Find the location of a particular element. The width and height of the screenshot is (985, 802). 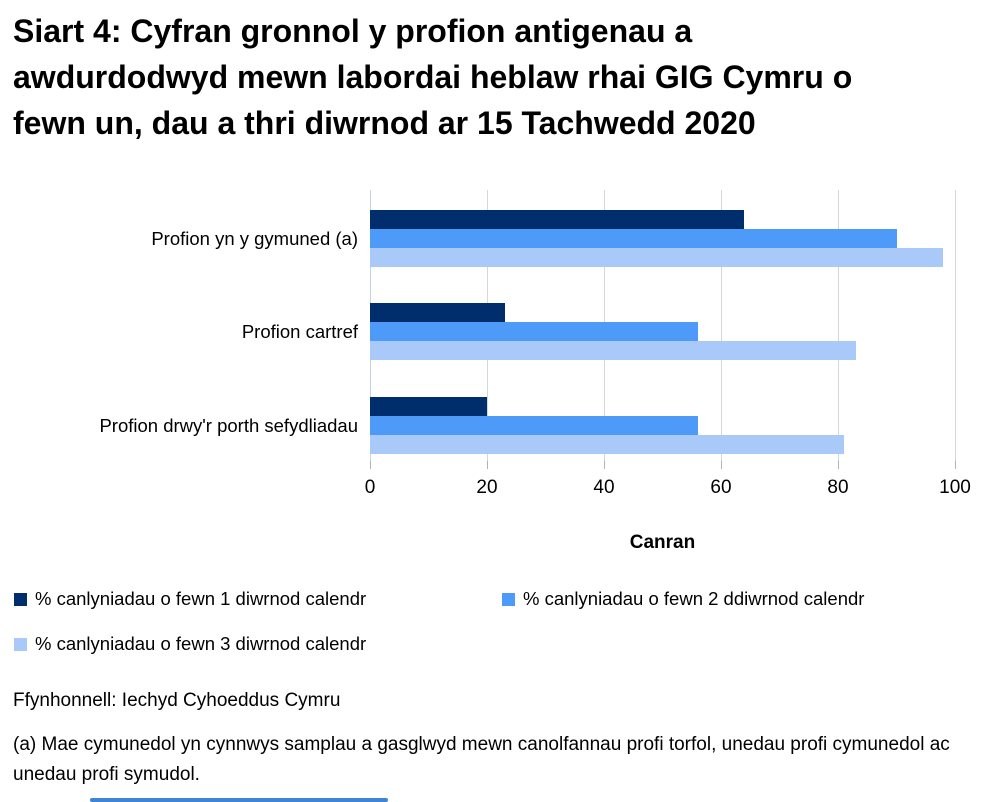

tick-label: 80 is located at coordinates (838, 487).